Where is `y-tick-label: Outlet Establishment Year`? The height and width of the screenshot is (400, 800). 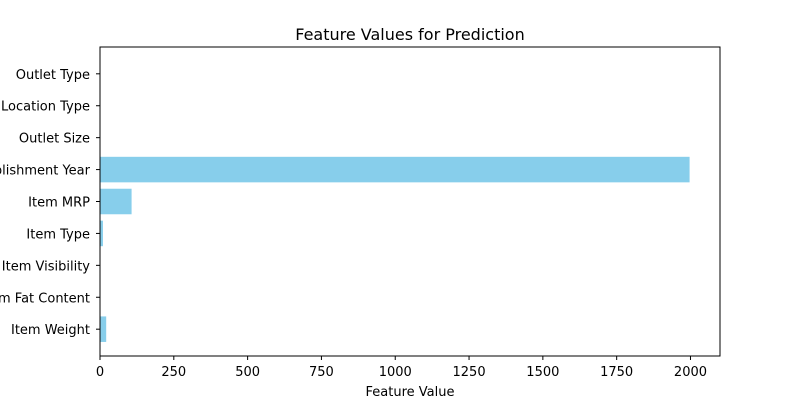
y-tick-label: Outlet Establishment Year is located at coordinates (45, 171).